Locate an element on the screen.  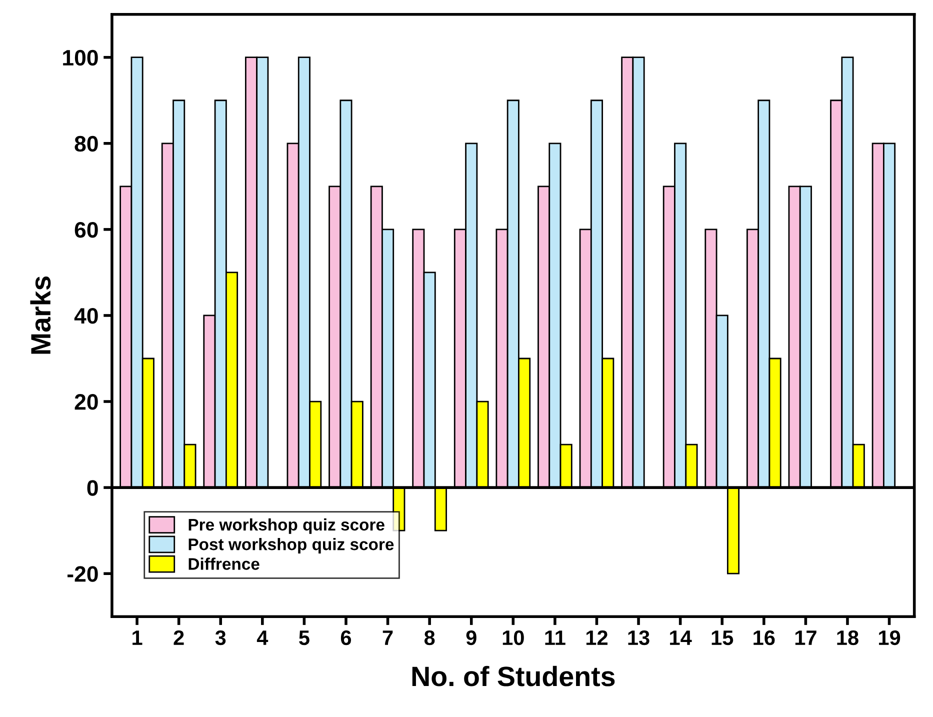
x-axis-title: No. of Students is located at coordinates (513, 676).